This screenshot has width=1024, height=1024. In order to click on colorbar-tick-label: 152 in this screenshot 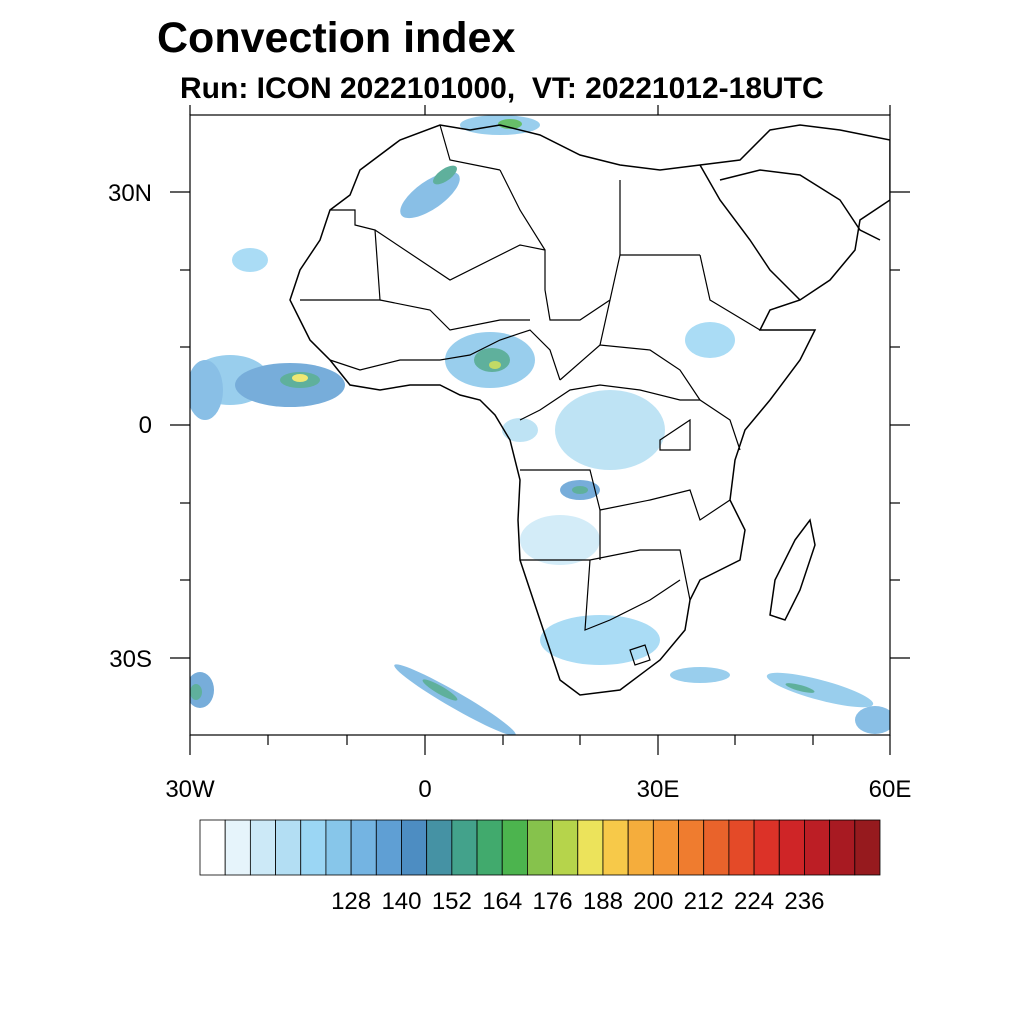, I will do `click(451, 901)`.